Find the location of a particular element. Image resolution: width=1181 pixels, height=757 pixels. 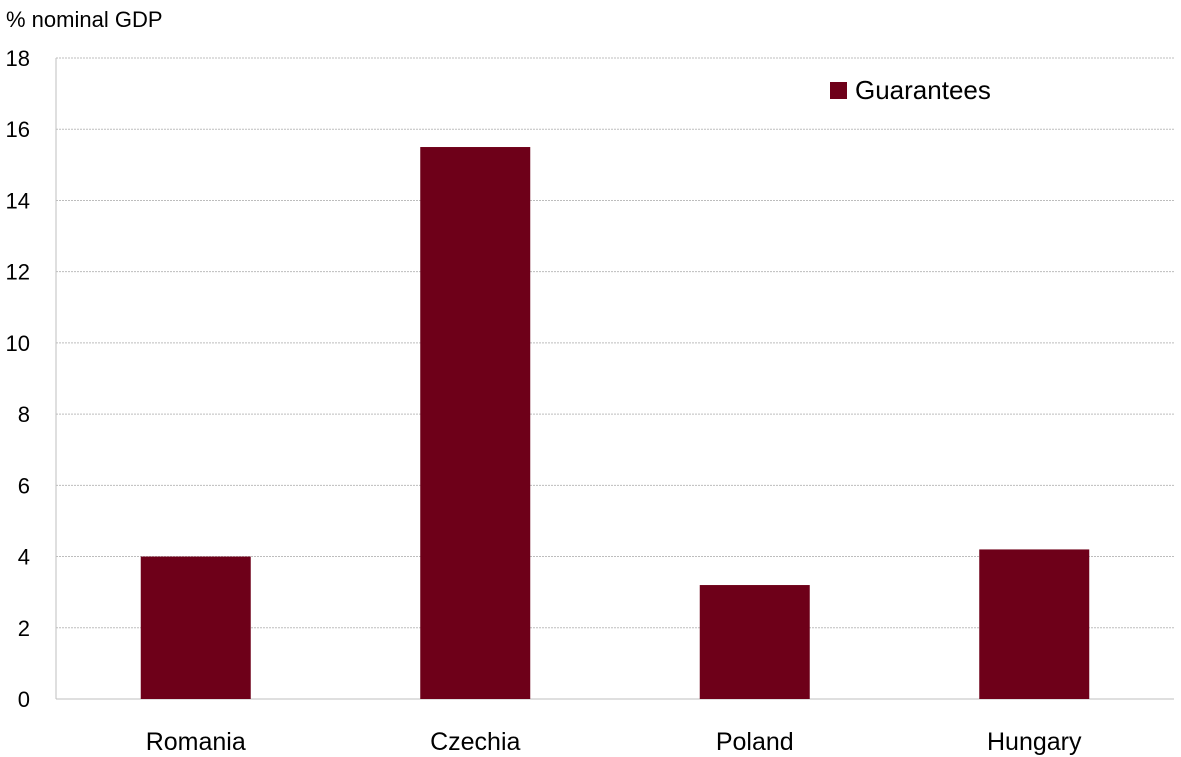

bar-poland is located at coordinates (754, 642).